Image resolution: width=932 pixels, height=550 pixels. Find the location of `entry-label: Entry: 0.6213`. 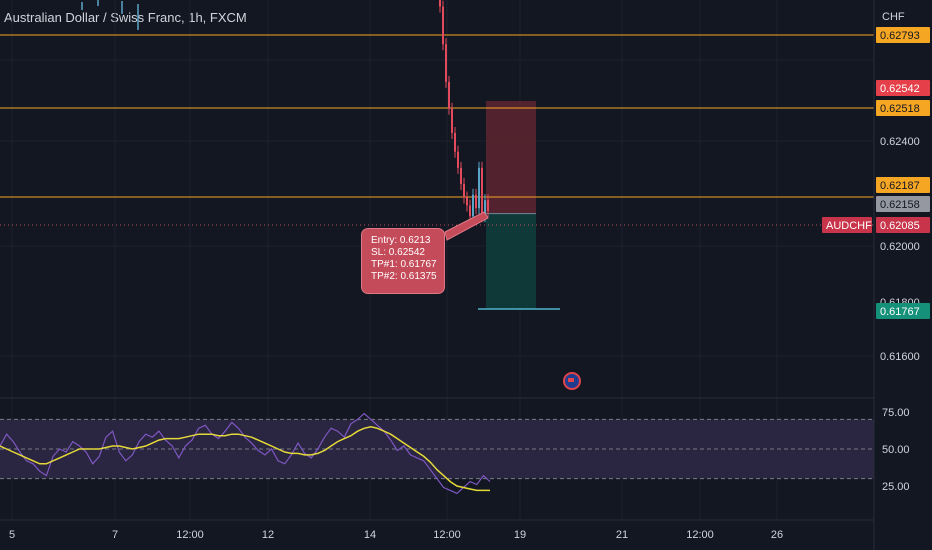

entry-label: Entry: 0.6213 is located at coordinates (401, 240).